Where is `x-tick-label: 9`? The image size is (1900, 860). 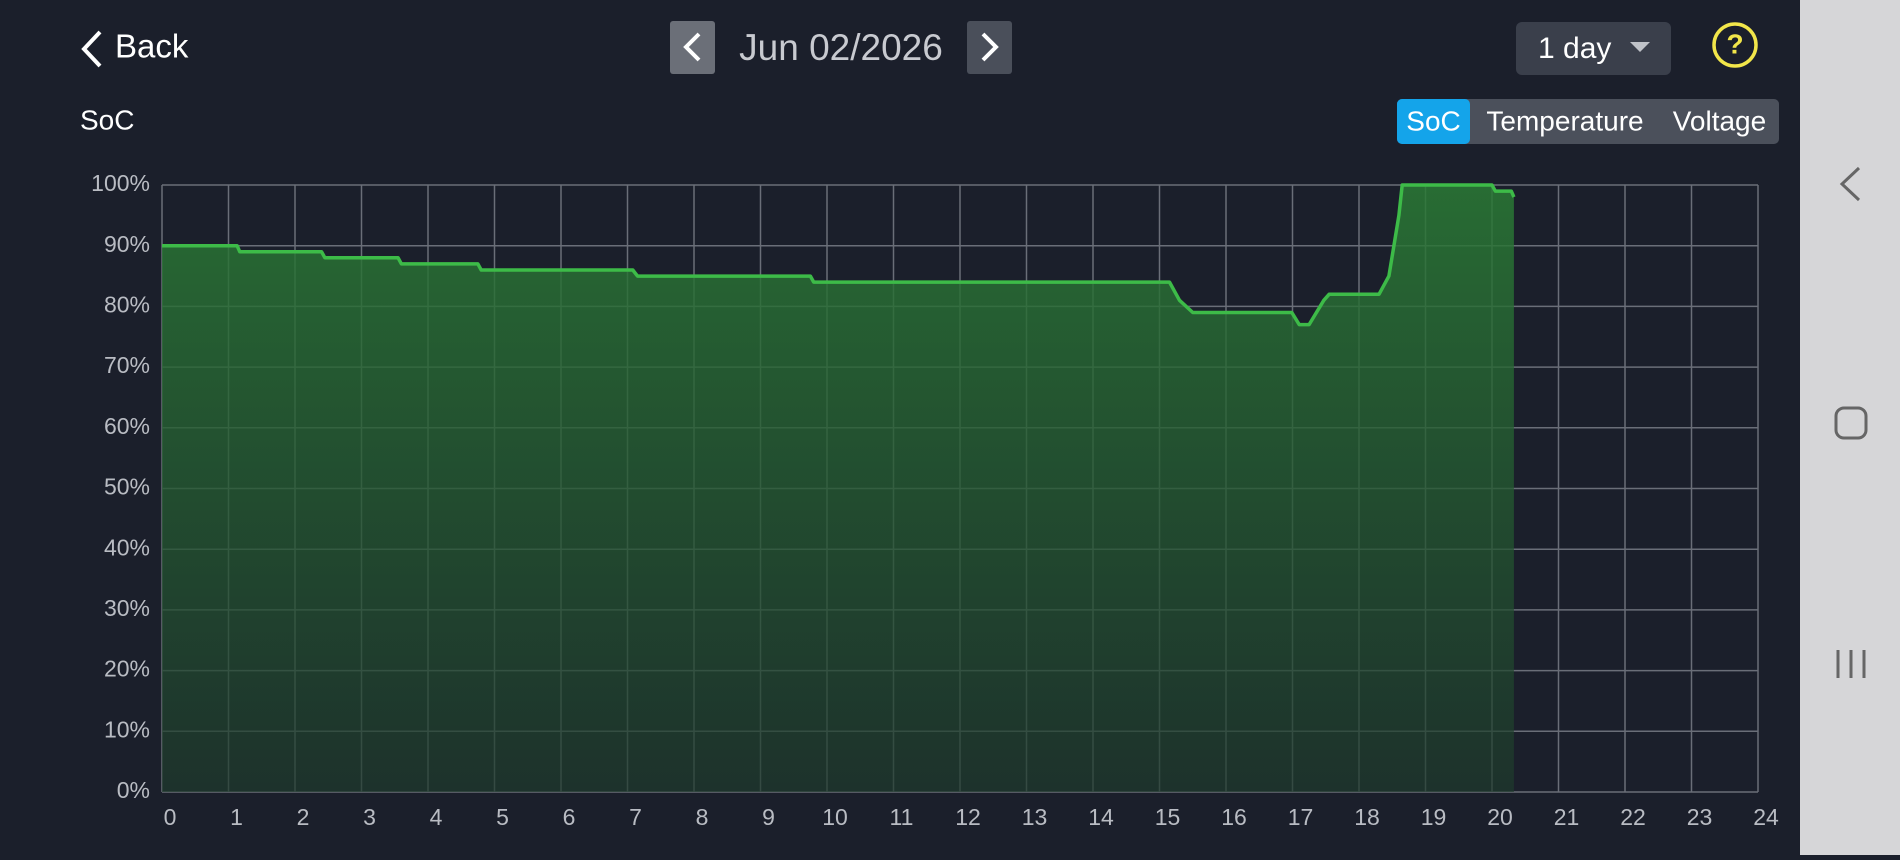
x-tick-label: 9 is located at coordinates (768, 817).